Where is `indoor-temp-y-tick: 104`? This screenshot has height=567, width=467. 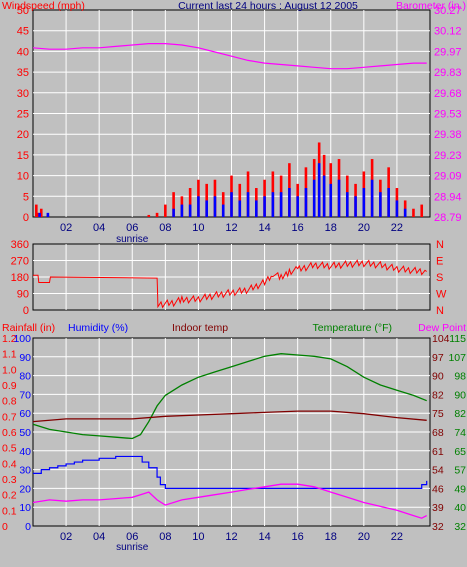 indoor-temp-y-tick: 104 is located at coordinates (441, 339).